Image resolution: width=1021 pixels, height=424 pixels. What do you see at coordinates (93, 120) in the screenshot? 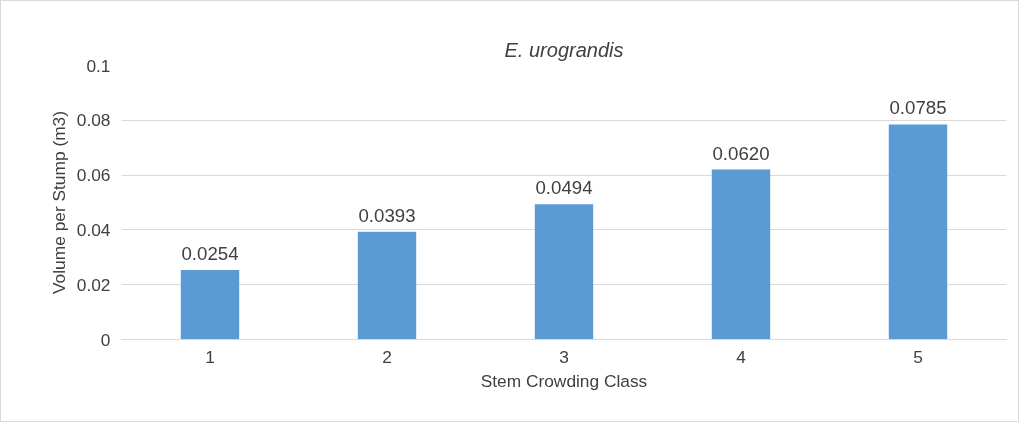
I see `y-tick-label: 0.08` at bounding box center [93, 120].